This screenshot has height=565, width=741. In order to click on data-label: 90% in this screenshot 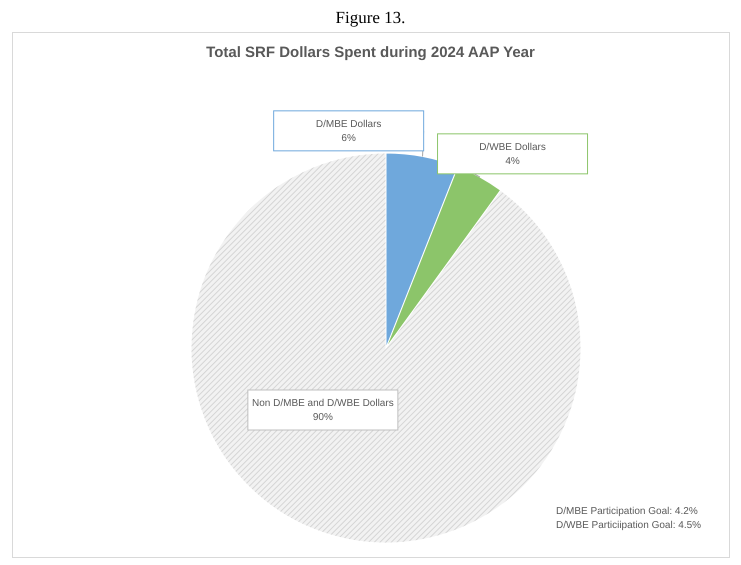, I will do `click(322, 417)`.